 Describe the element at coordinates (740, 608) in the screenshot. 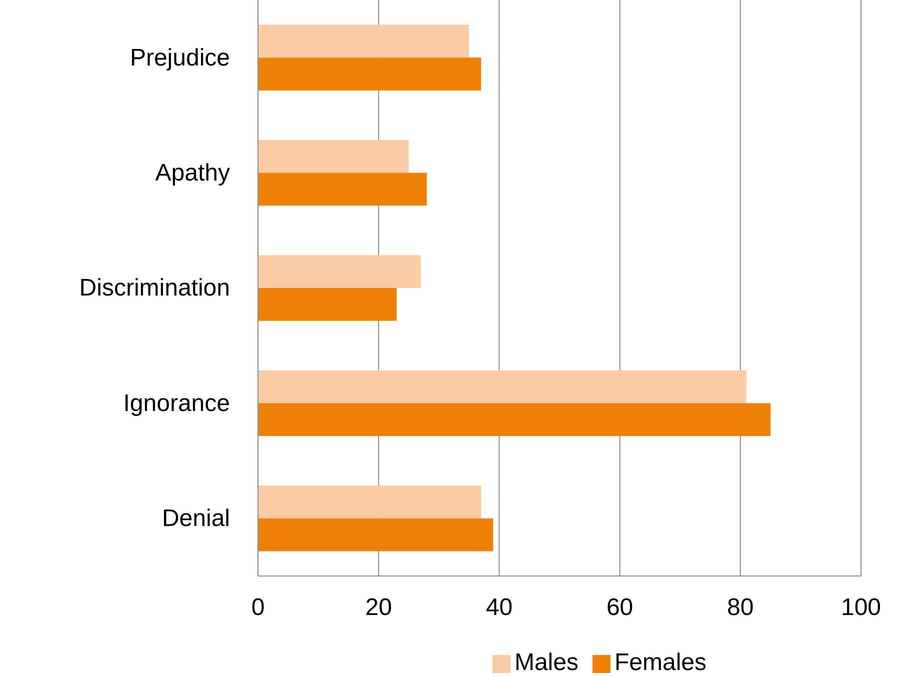

I see `x-tick-label: 80` at that location.